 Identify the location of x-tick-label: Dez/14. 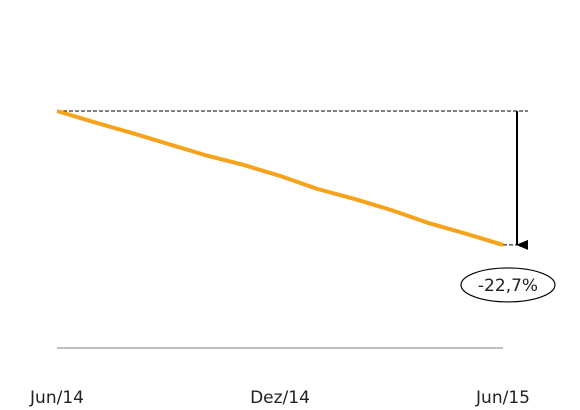
(280, 398).